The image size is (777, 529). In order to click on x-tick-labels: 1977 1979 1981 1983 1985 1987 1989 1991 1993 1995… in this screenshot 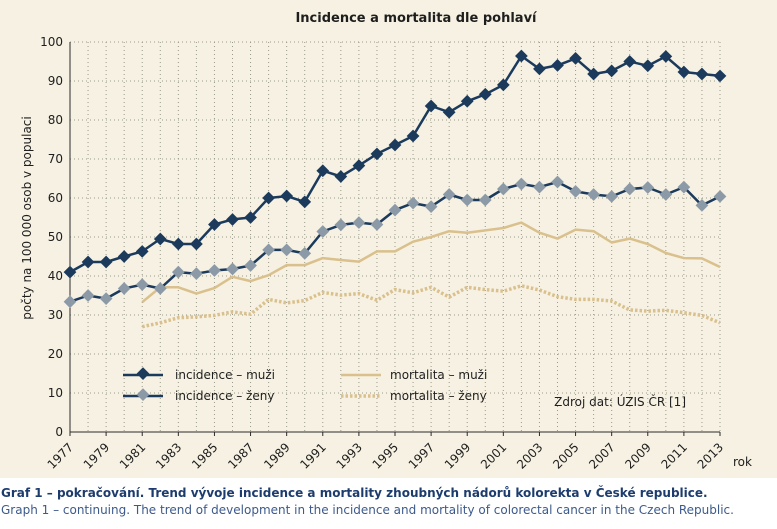, I will do `click(385, 455)`.